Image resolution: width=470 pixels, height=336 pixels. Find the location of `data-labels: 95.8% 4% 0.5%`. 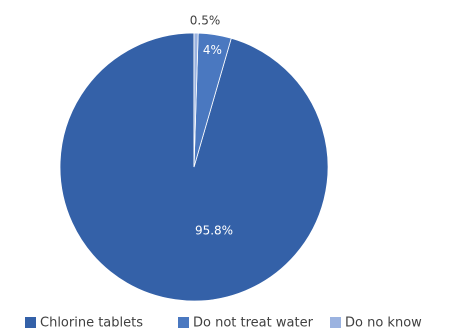

data-labels: 95.8% 4% 0.5% is located at coordinates (211, 126).